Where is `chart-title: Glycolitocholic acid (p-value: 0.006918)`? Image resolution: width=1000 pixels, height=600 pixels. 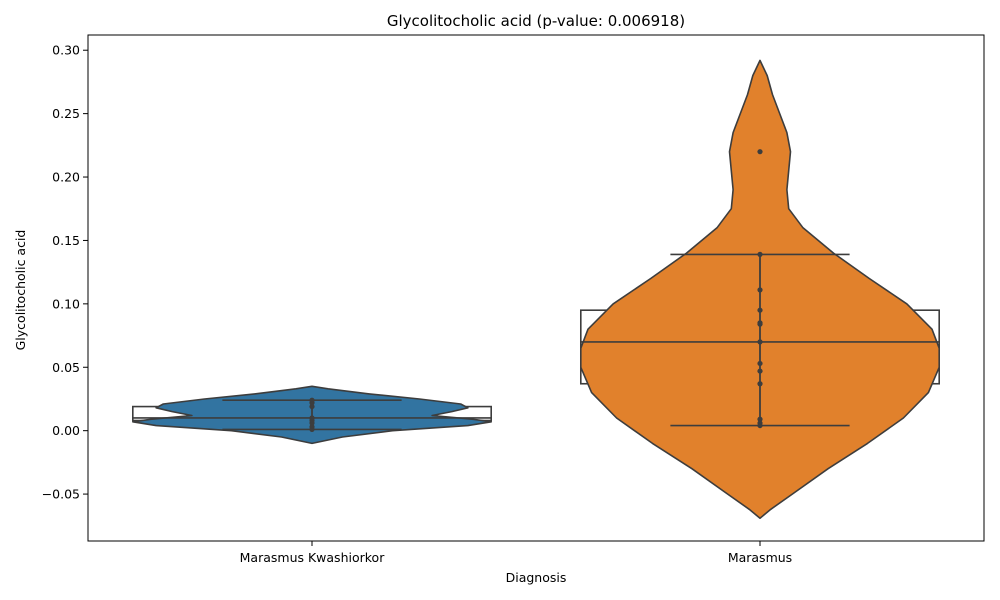
chart-title: Glycolitocholic acid (p-value: 0.006918) is located at coordinates (536, 21).